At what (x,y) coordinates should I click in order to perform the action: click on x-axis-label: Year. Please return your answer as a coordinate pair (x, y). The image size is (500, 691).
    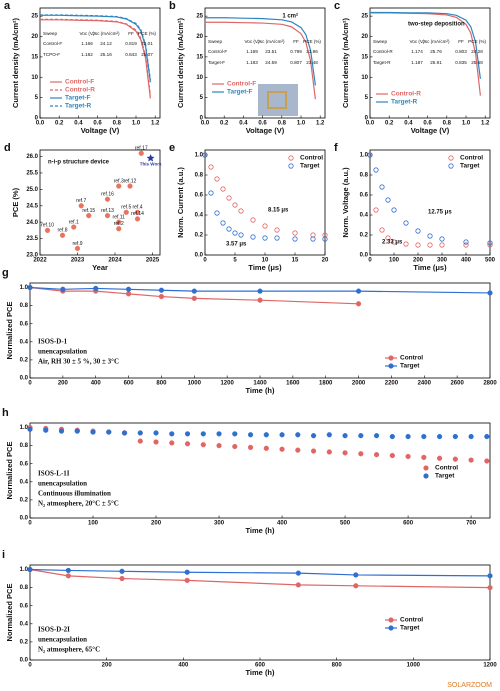
    Looking at the image, I should click on (100, 267).